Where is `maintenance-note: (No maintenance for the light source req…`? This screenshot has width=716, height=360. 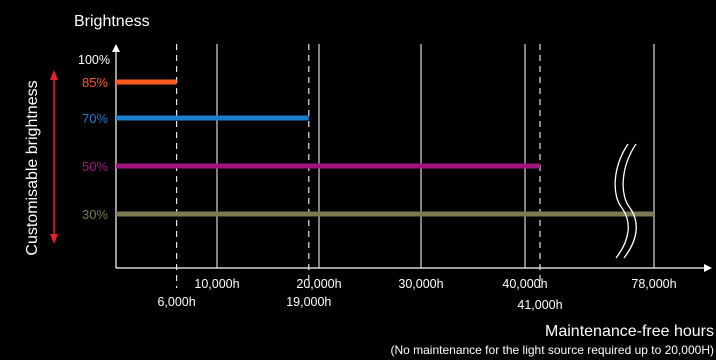 maintenance-note: (No maintenance for the light source req… is located at coordinates (552, 350).